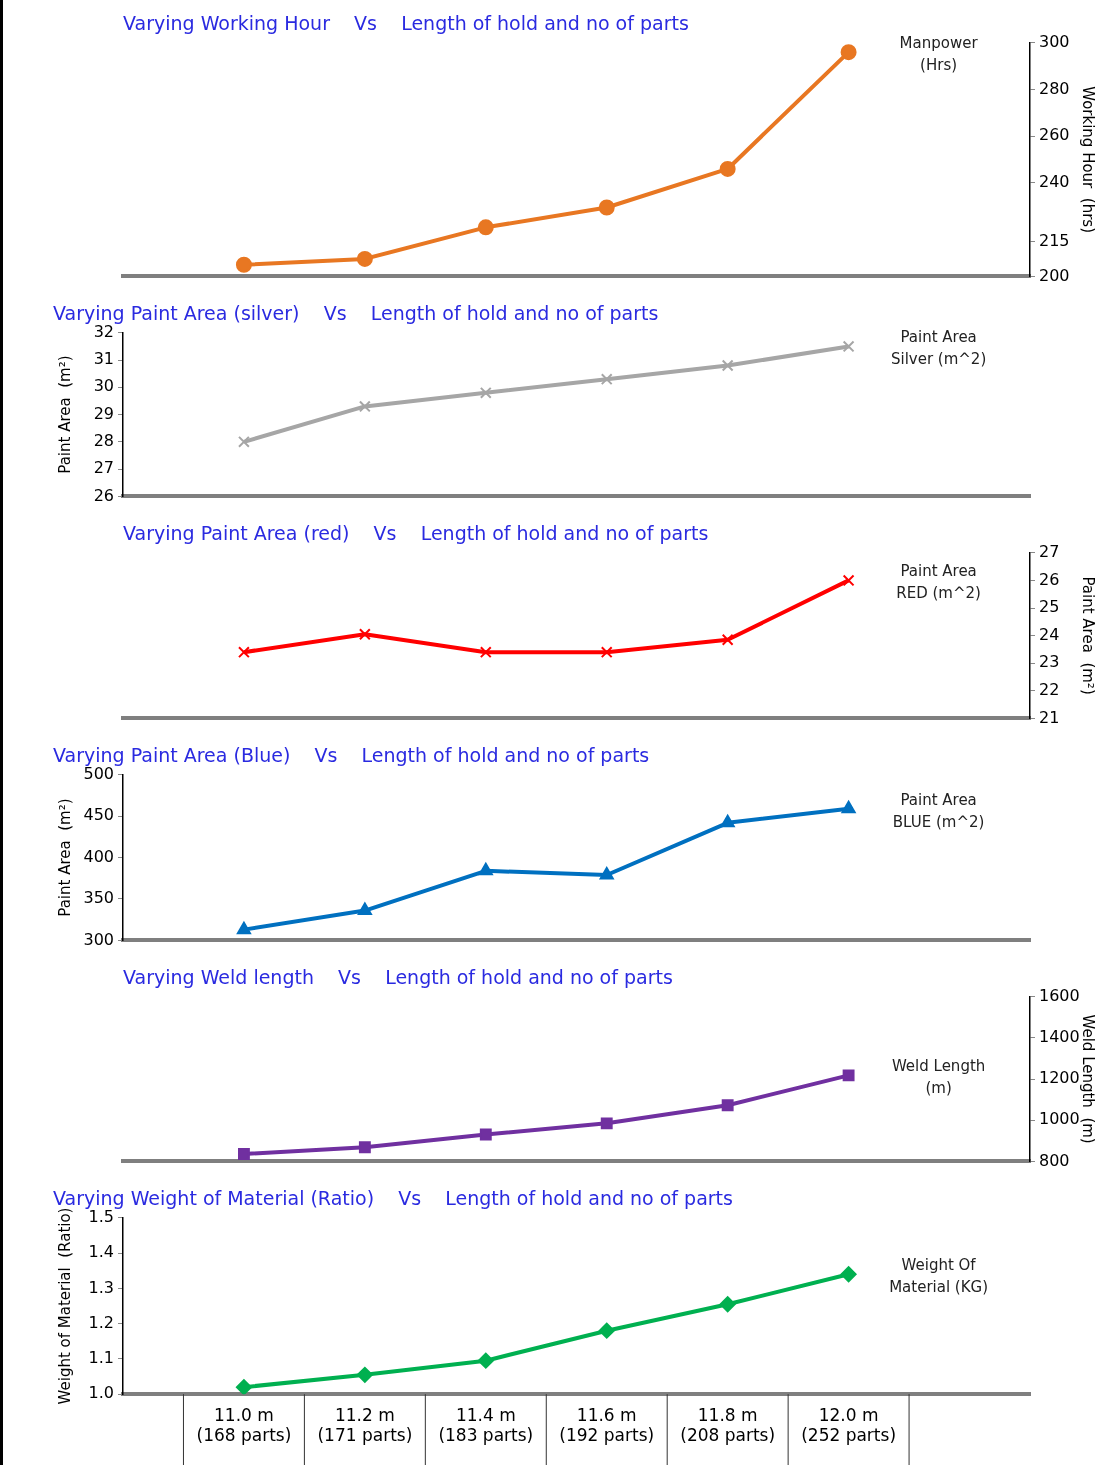 The height and width of the screenshot is (1465, 1115). What do you see at coordinates (101, 1393) in the screenshot?
I see `y-tick-label: 1.0` at bounding box center [101, 1393].